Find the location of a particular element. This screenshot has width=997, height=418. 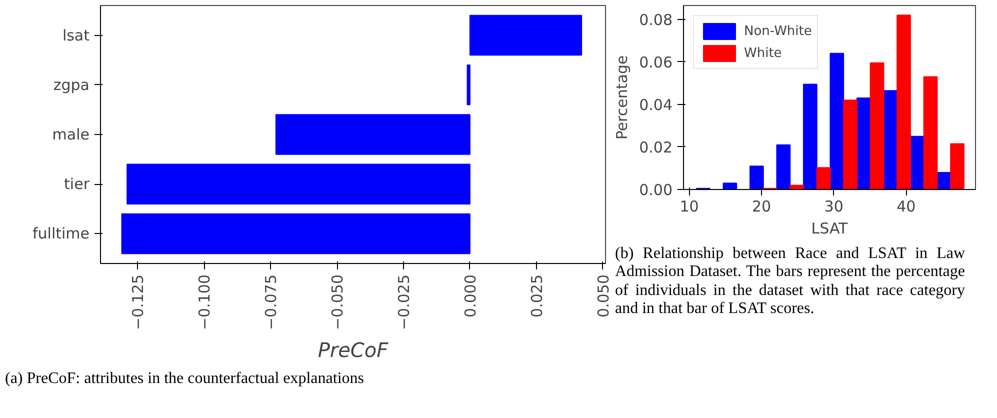

x-tick-label: −0.075 is located at coordinates (271, 302).